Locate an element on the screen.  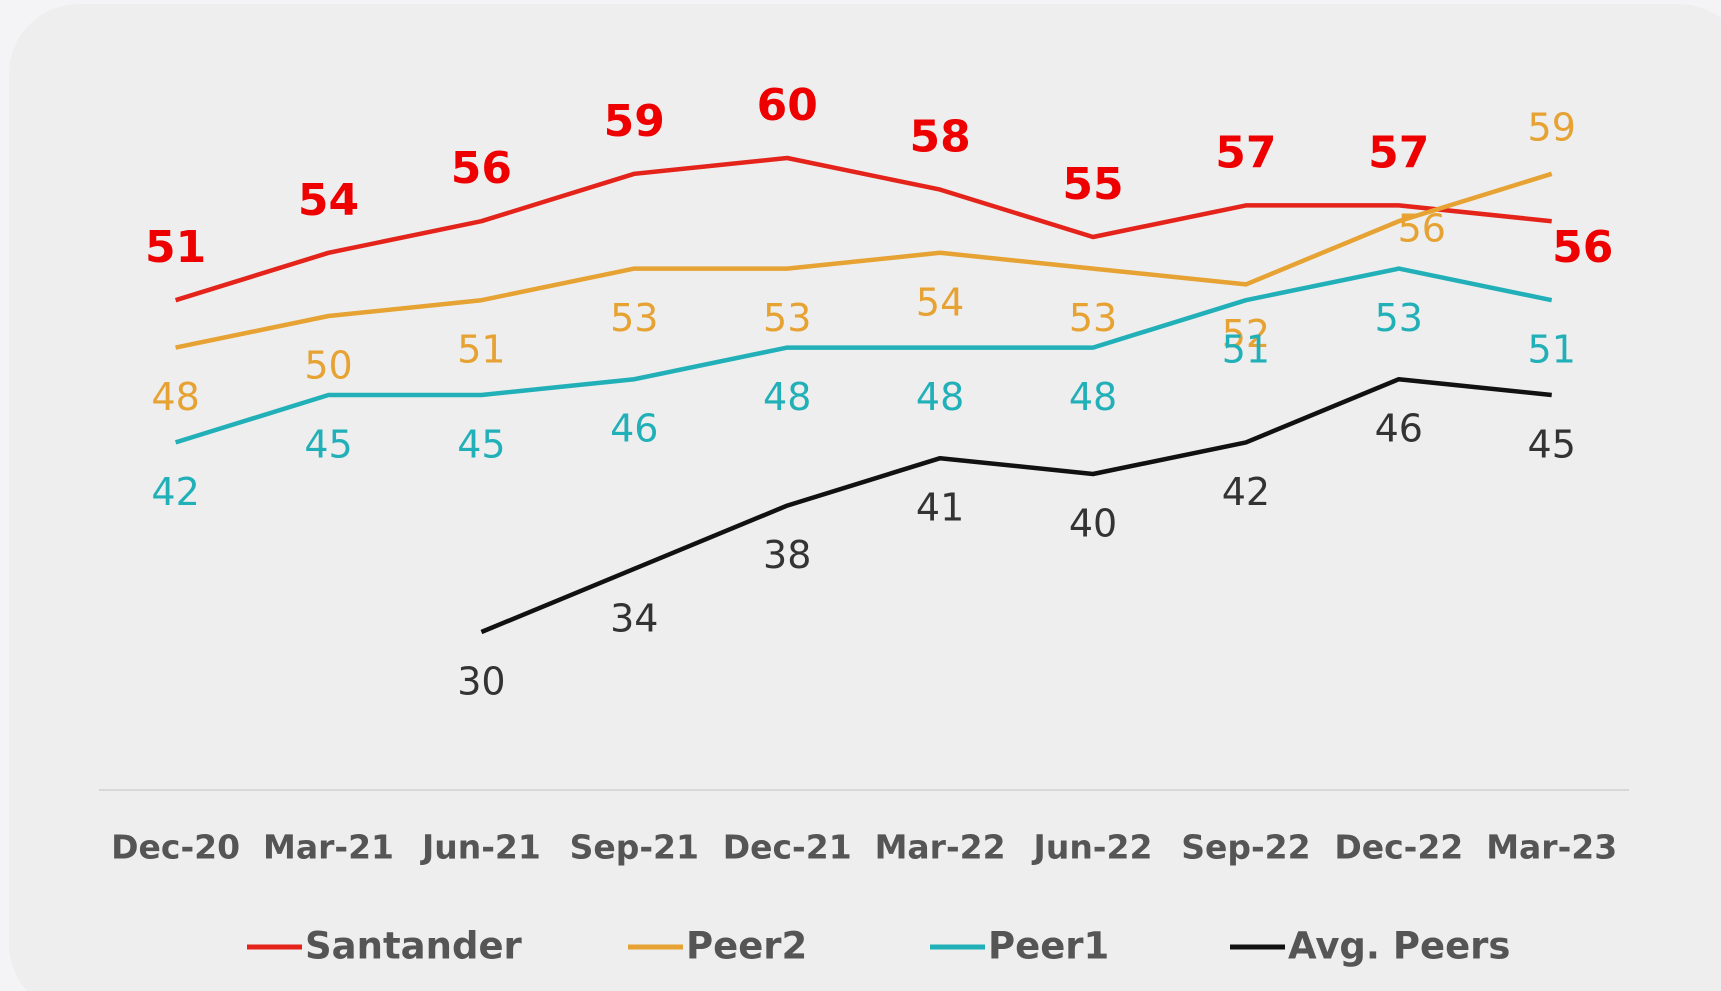
x-tick-label: Sep-21 is located at coordinates (634, 847).